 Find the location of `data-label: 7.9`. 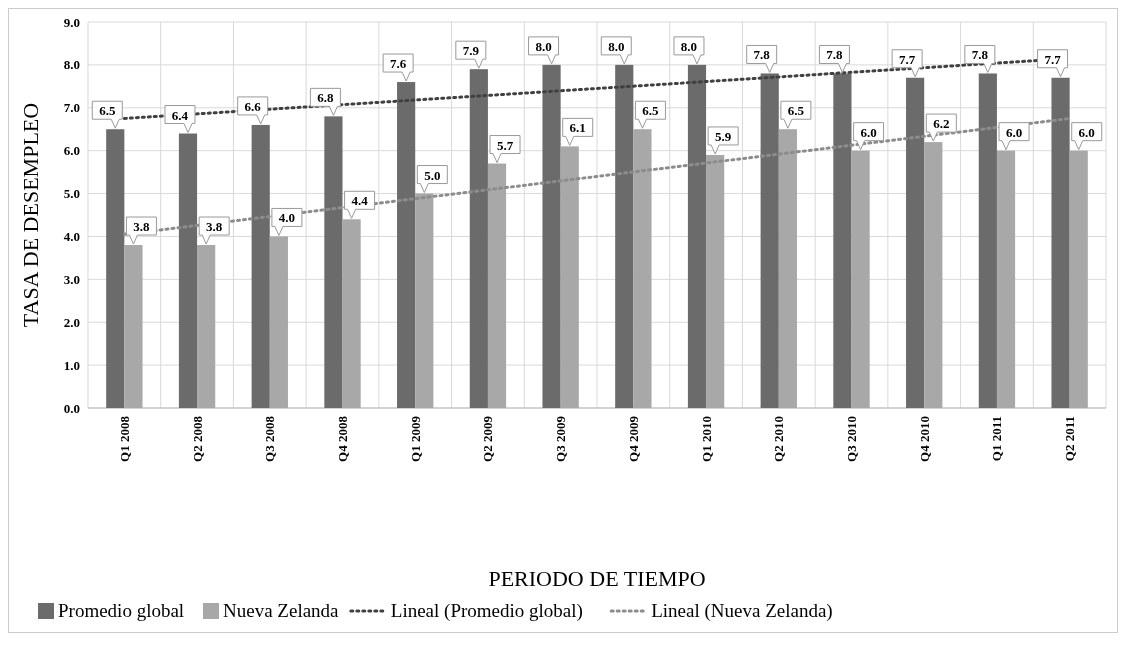

data-label: 7.9 is located at coordinates (471, 51).